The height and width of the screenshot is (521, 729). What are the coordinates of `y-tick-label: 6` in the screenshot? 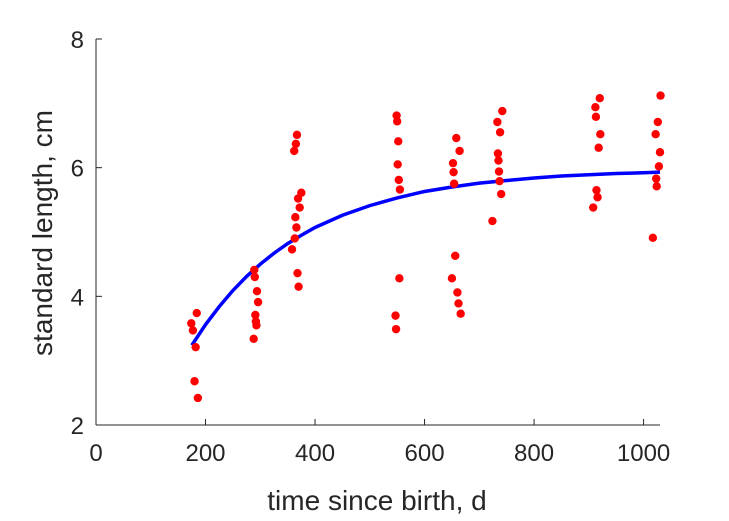 It's located at (77, 169).